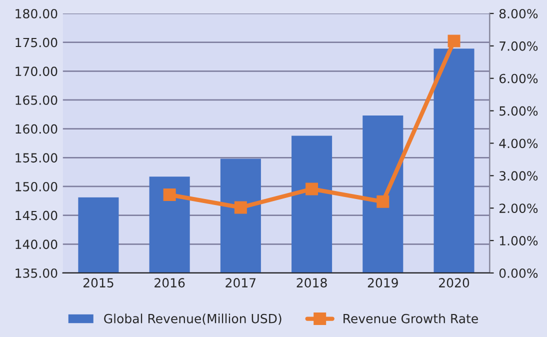  What do you see at coordinates (383, 283) in the screenshot?
I see `x-tick-label: 2019` at bounding box center [383, 283].